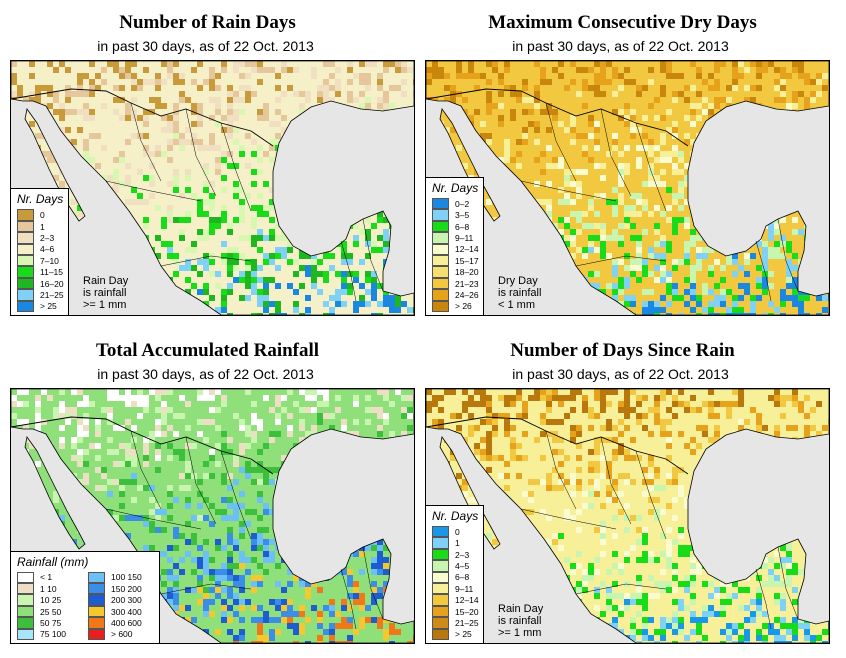 This screenshot has height=658, width=846. I want to click on legend-item: 21–25, so click(40, 295).